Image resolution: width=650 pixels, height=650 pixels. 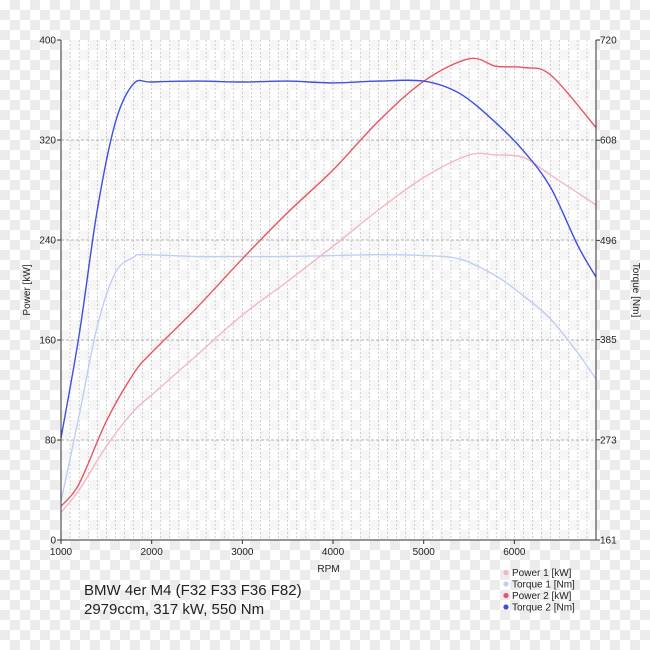 I want to click on legend-entry: Power 2 [kW], so click(x=542, y=596).